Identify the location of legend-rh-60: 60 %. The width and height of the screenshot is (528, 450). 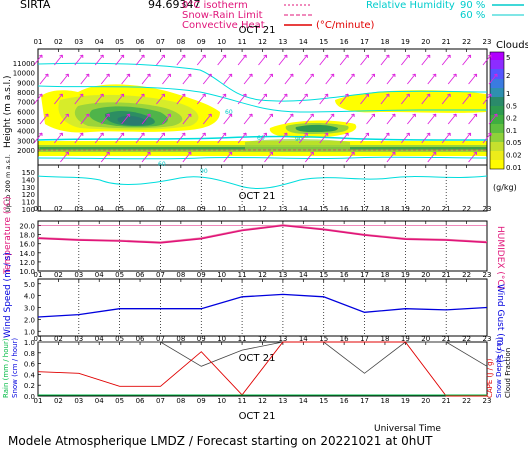
(472, 15).